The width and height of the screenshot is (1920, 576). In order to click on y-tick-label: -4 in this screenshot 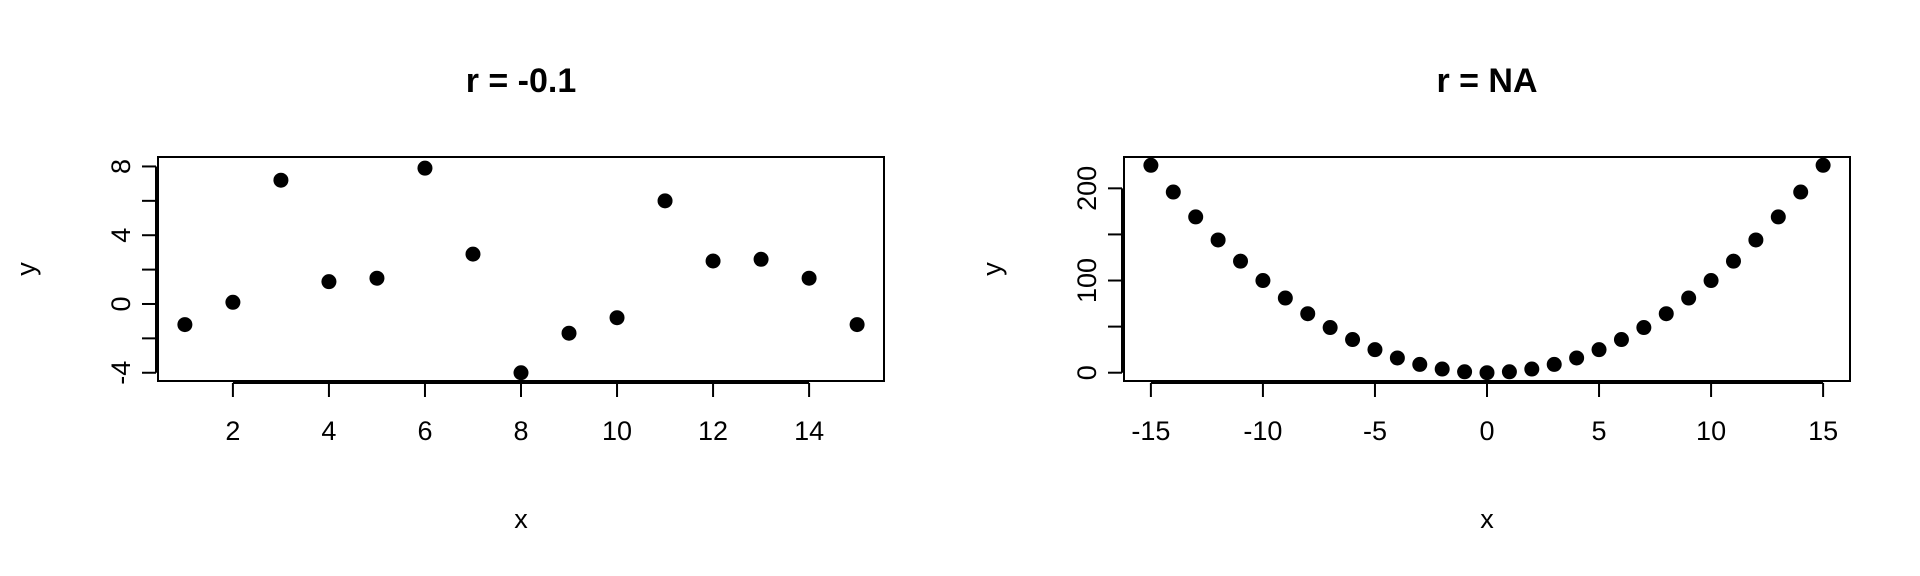, I will do `click(121, 373)`.